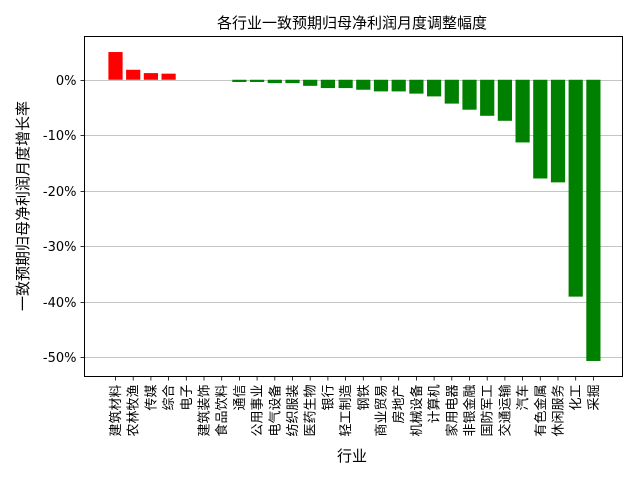 The width and height of the screenshot is (640, 480). Describe the element at coordinates (275, 411) in the screenshot. I see `x-tick-label: 电气设备` at that location.